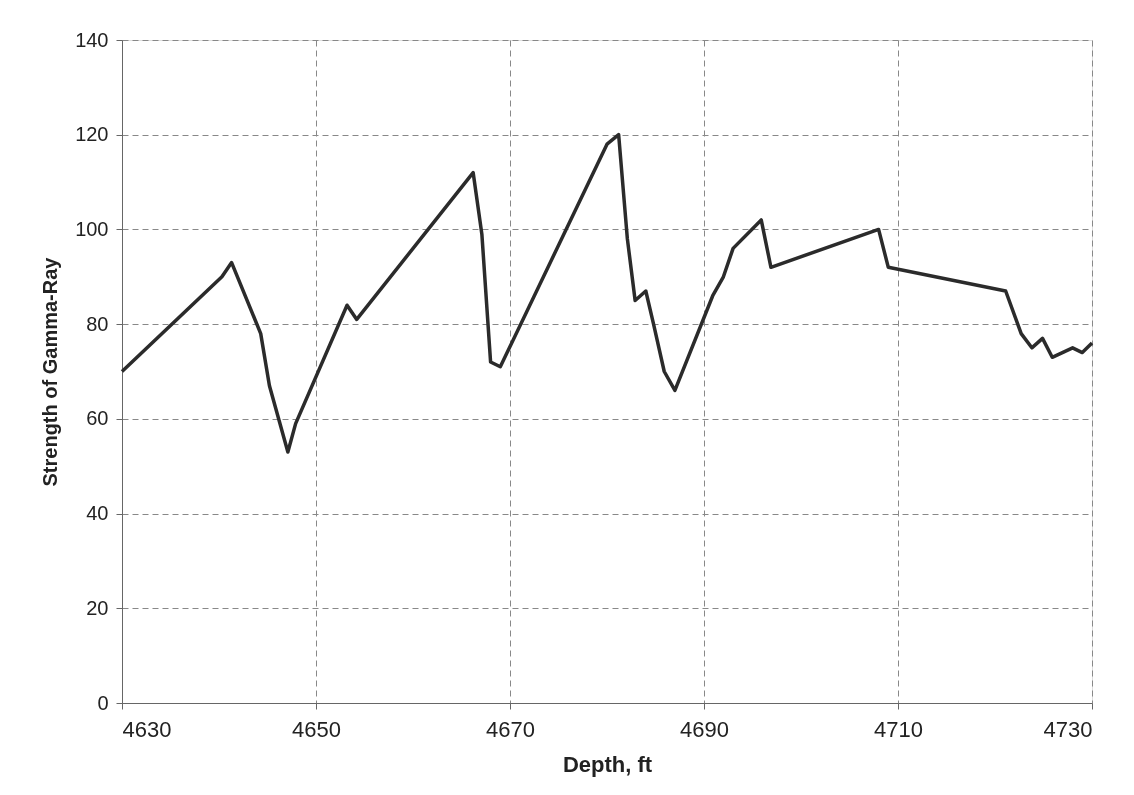 The width and height of the screenshot is (1134, 795). What do you see at coordinates (147, 729) in the screenshot?
I see `x-tick-label: 4630` at bounding box center [147, 729].